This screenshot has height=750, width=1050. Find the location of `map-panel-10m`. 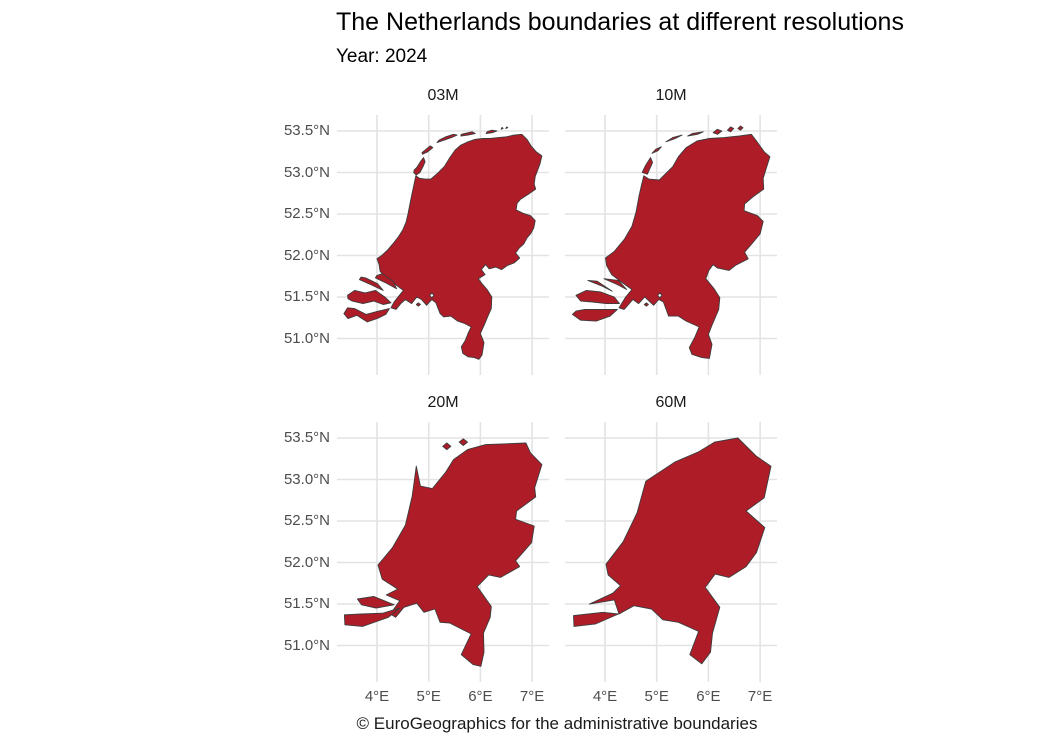

map-panel-10m is located at coordinates (671, 245).